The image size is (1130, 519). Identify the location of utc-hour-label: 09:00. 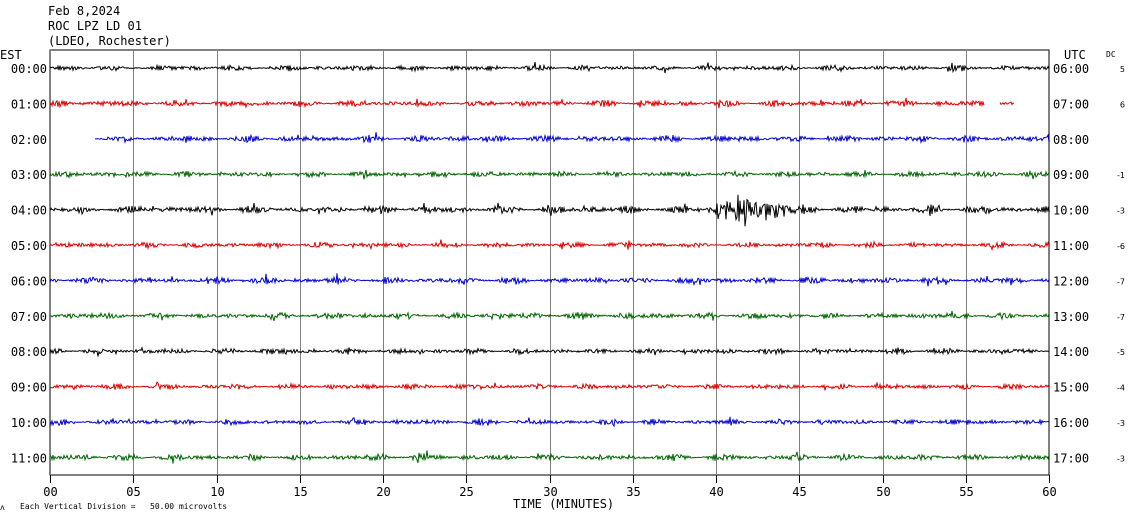
(1071, 175).